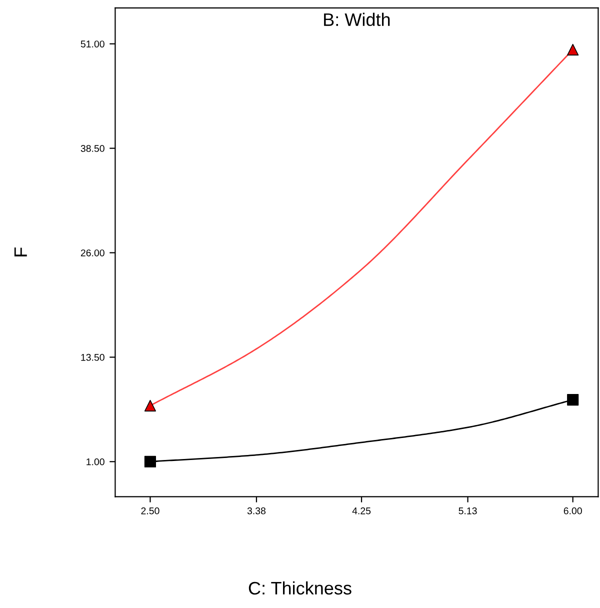  What do you see at coordinates (92, 44) in the screenshot?
I see `y-tick-label: 51.00` at bounding box center [92, 44].